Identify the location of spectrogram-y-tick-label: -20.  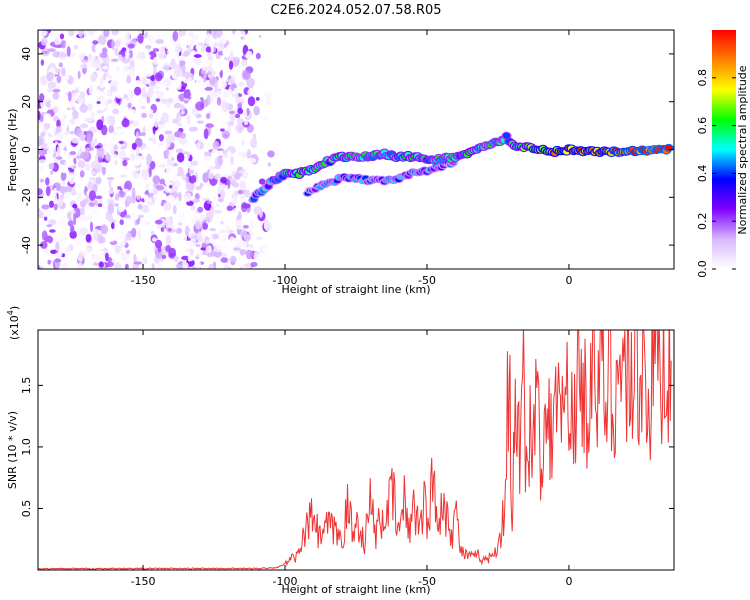
(26, 197).